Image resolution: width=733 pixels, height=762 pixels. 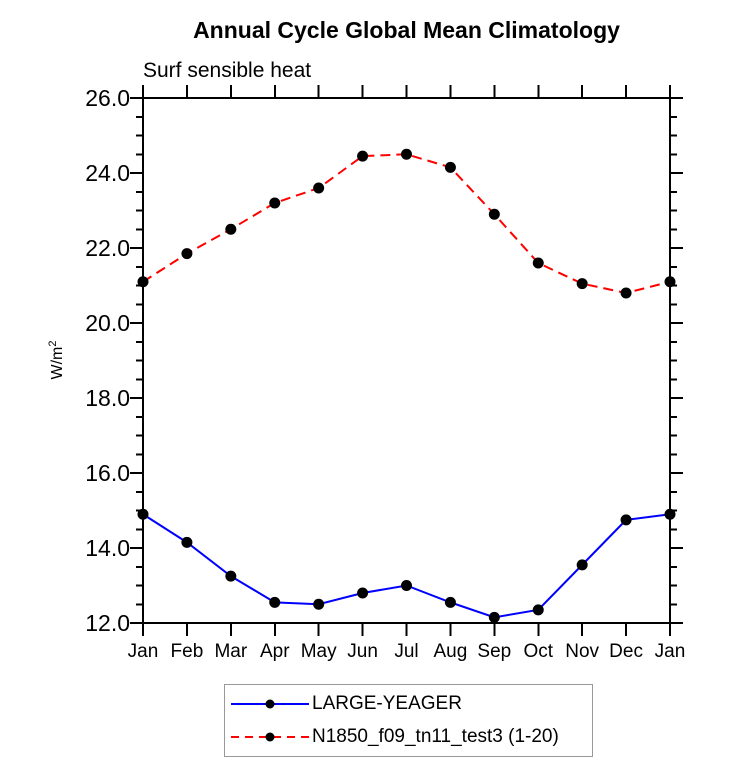 I want to click on legend-item: N1850_f09_tn11_test3 (1-20), so click(x=408, y=737).